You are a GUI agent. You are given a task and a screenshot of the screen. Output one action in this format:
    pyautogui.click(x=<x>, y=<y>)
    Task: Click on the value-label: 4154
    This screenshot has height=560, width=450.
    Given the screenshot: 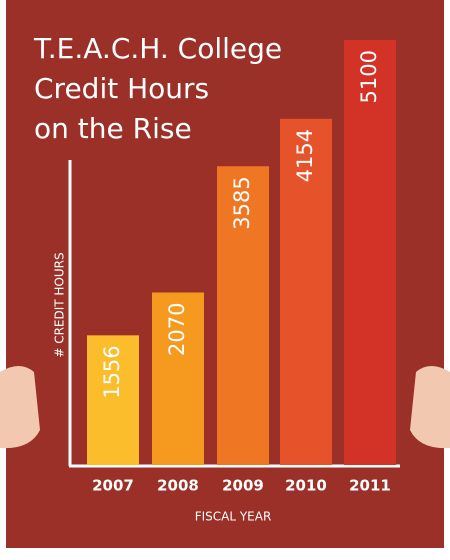 What is the action you would take?
    pyautogui.click(x=305, y=155)
    